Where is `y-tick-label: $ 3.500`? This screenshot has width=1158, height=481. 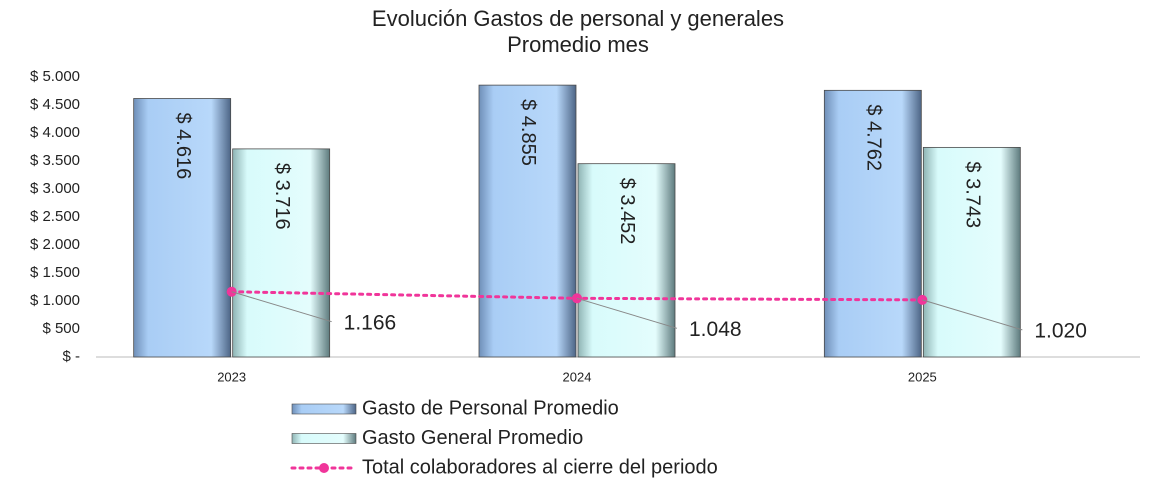
y-tick-label: $ 3.500 is located at coordinates (55, 160).